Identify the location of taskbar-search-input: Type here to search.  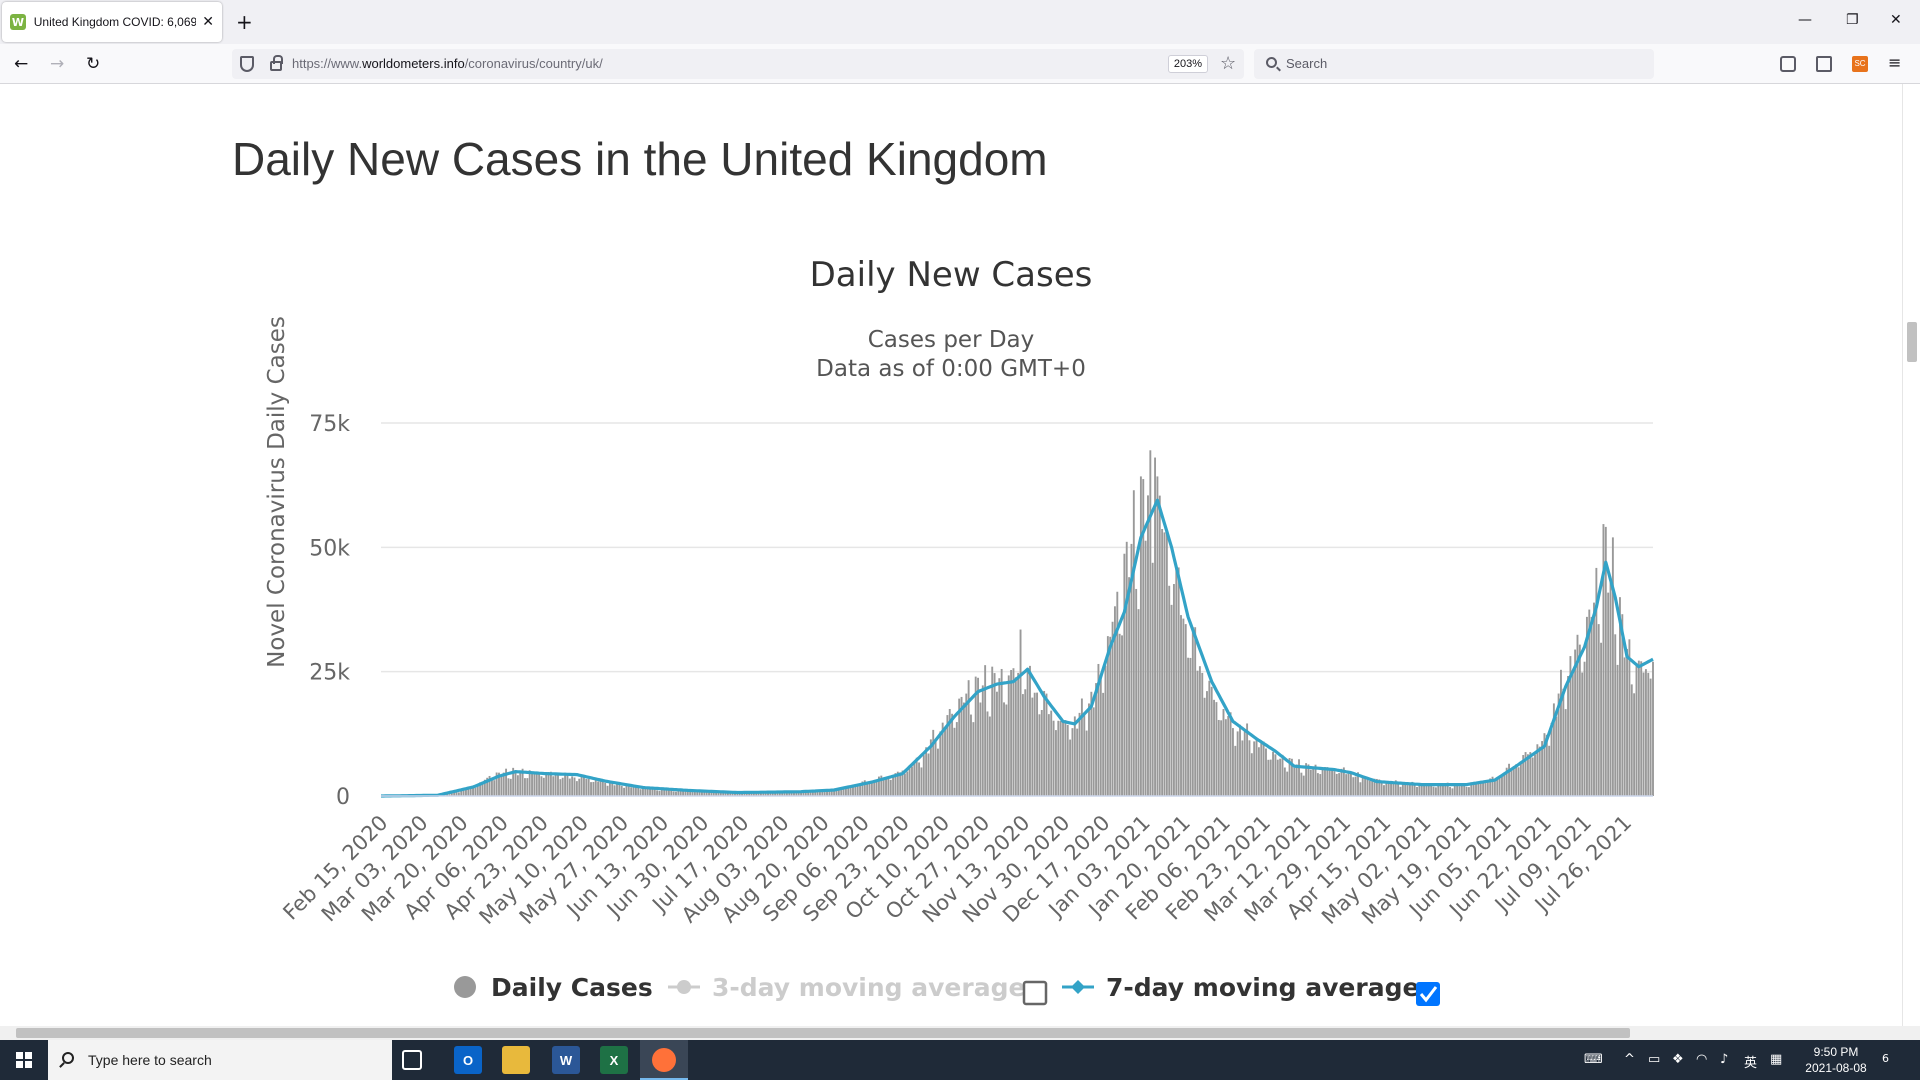
(220, 1060).